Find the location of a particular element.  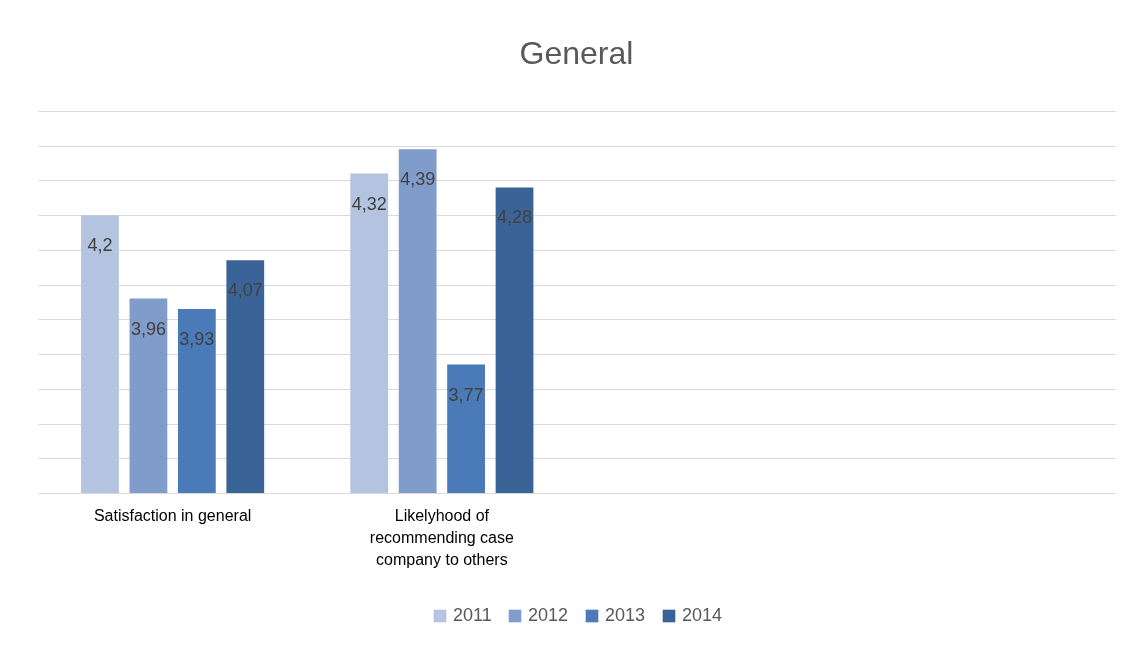

legend-label: 2013 is located at coordinates (625, 615).